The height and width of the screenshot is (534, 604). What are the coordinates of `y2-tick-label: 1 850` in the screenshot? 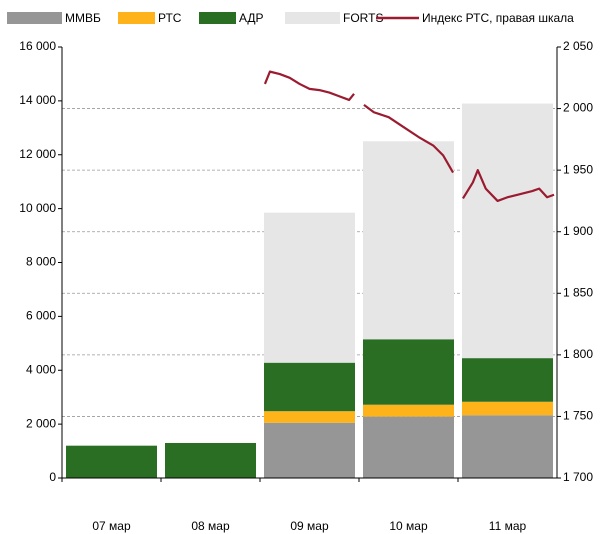 It's located at (578, 292).